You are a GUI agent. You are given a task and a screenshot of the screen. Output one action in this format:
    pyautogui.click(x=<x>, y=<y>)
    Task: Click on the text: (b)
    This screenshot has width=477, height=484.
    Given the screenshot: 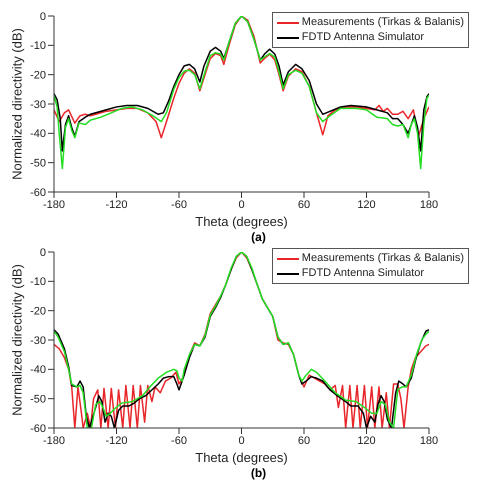 What is the action you would take?
    pyautogui.click(x=259, y=473)
    